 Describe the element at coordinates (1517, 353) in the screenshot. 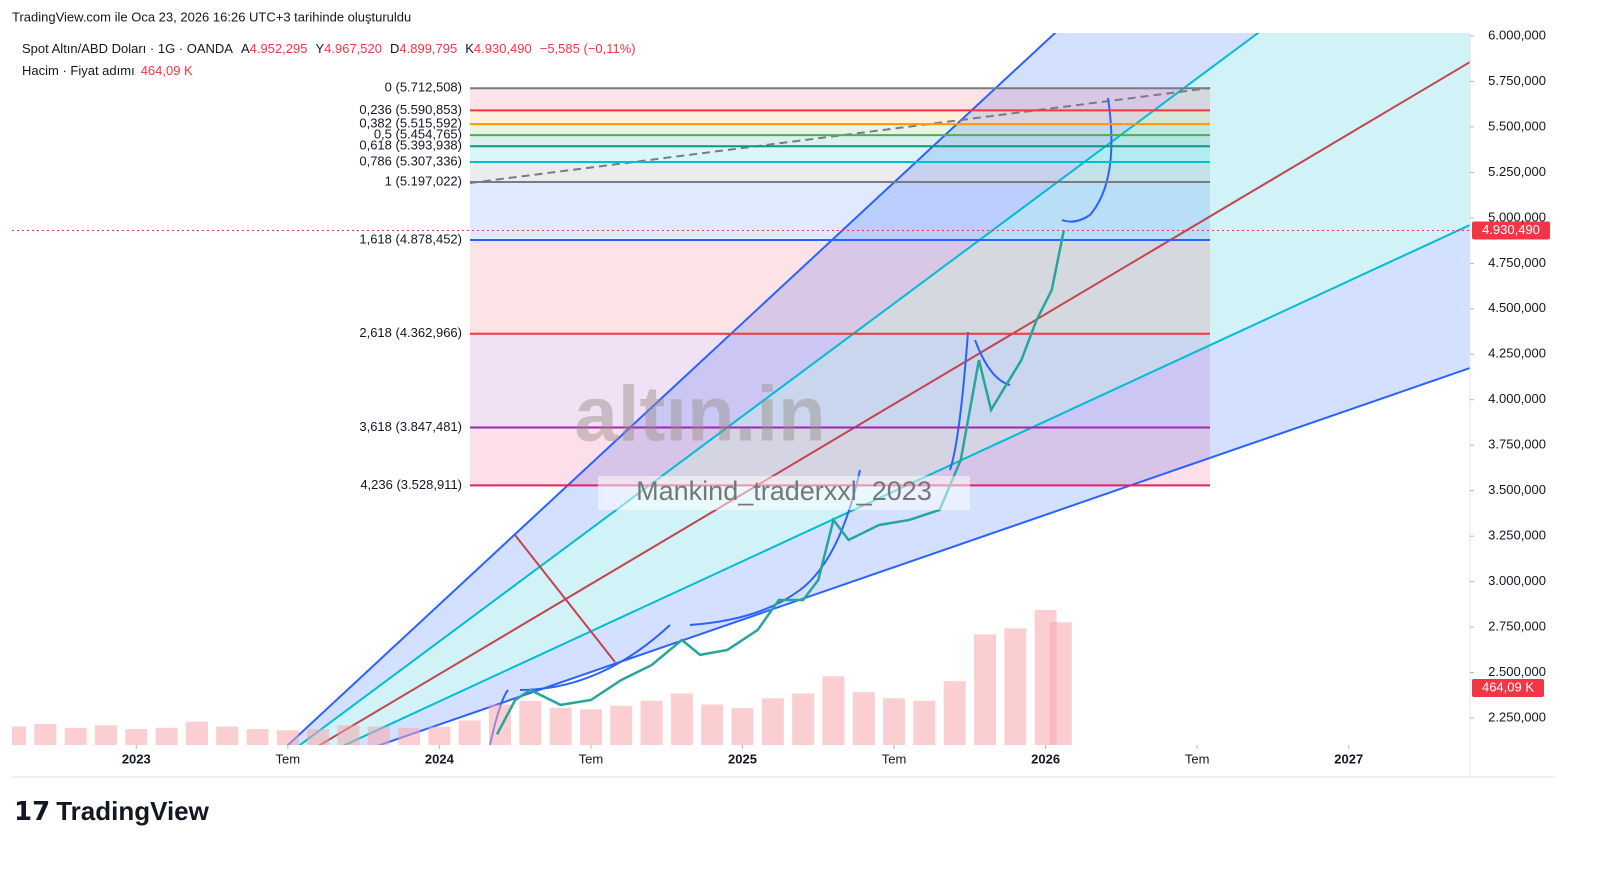

I see `y-tick-label: 4.250,000` at that location.